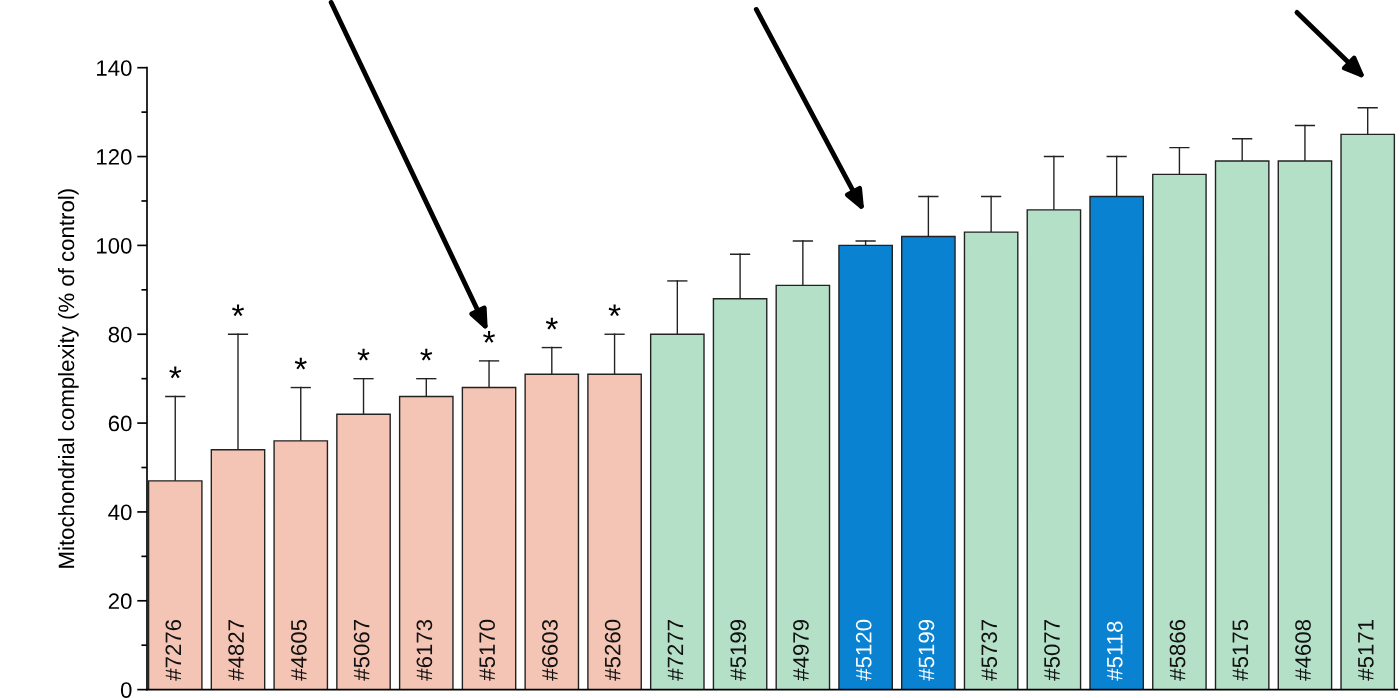  What do you see at coordinates (801, 650) in the screenshot?
I see `x-tick-label: #4979` at bounding box center [801, 650].